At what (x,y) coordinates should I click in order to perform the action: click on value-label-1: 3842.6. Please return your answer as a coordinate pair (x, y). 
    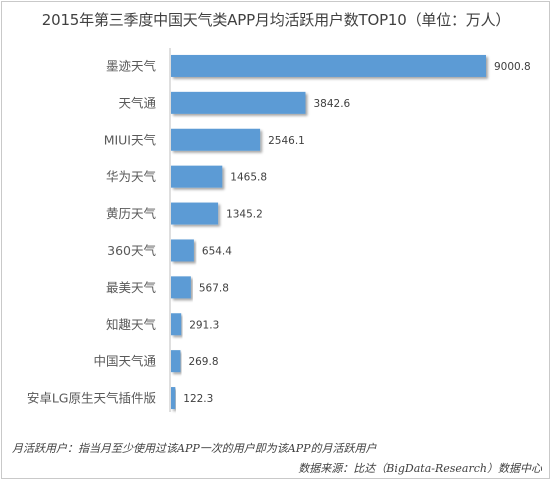
    Looking at the image, I should click on (331, 104).